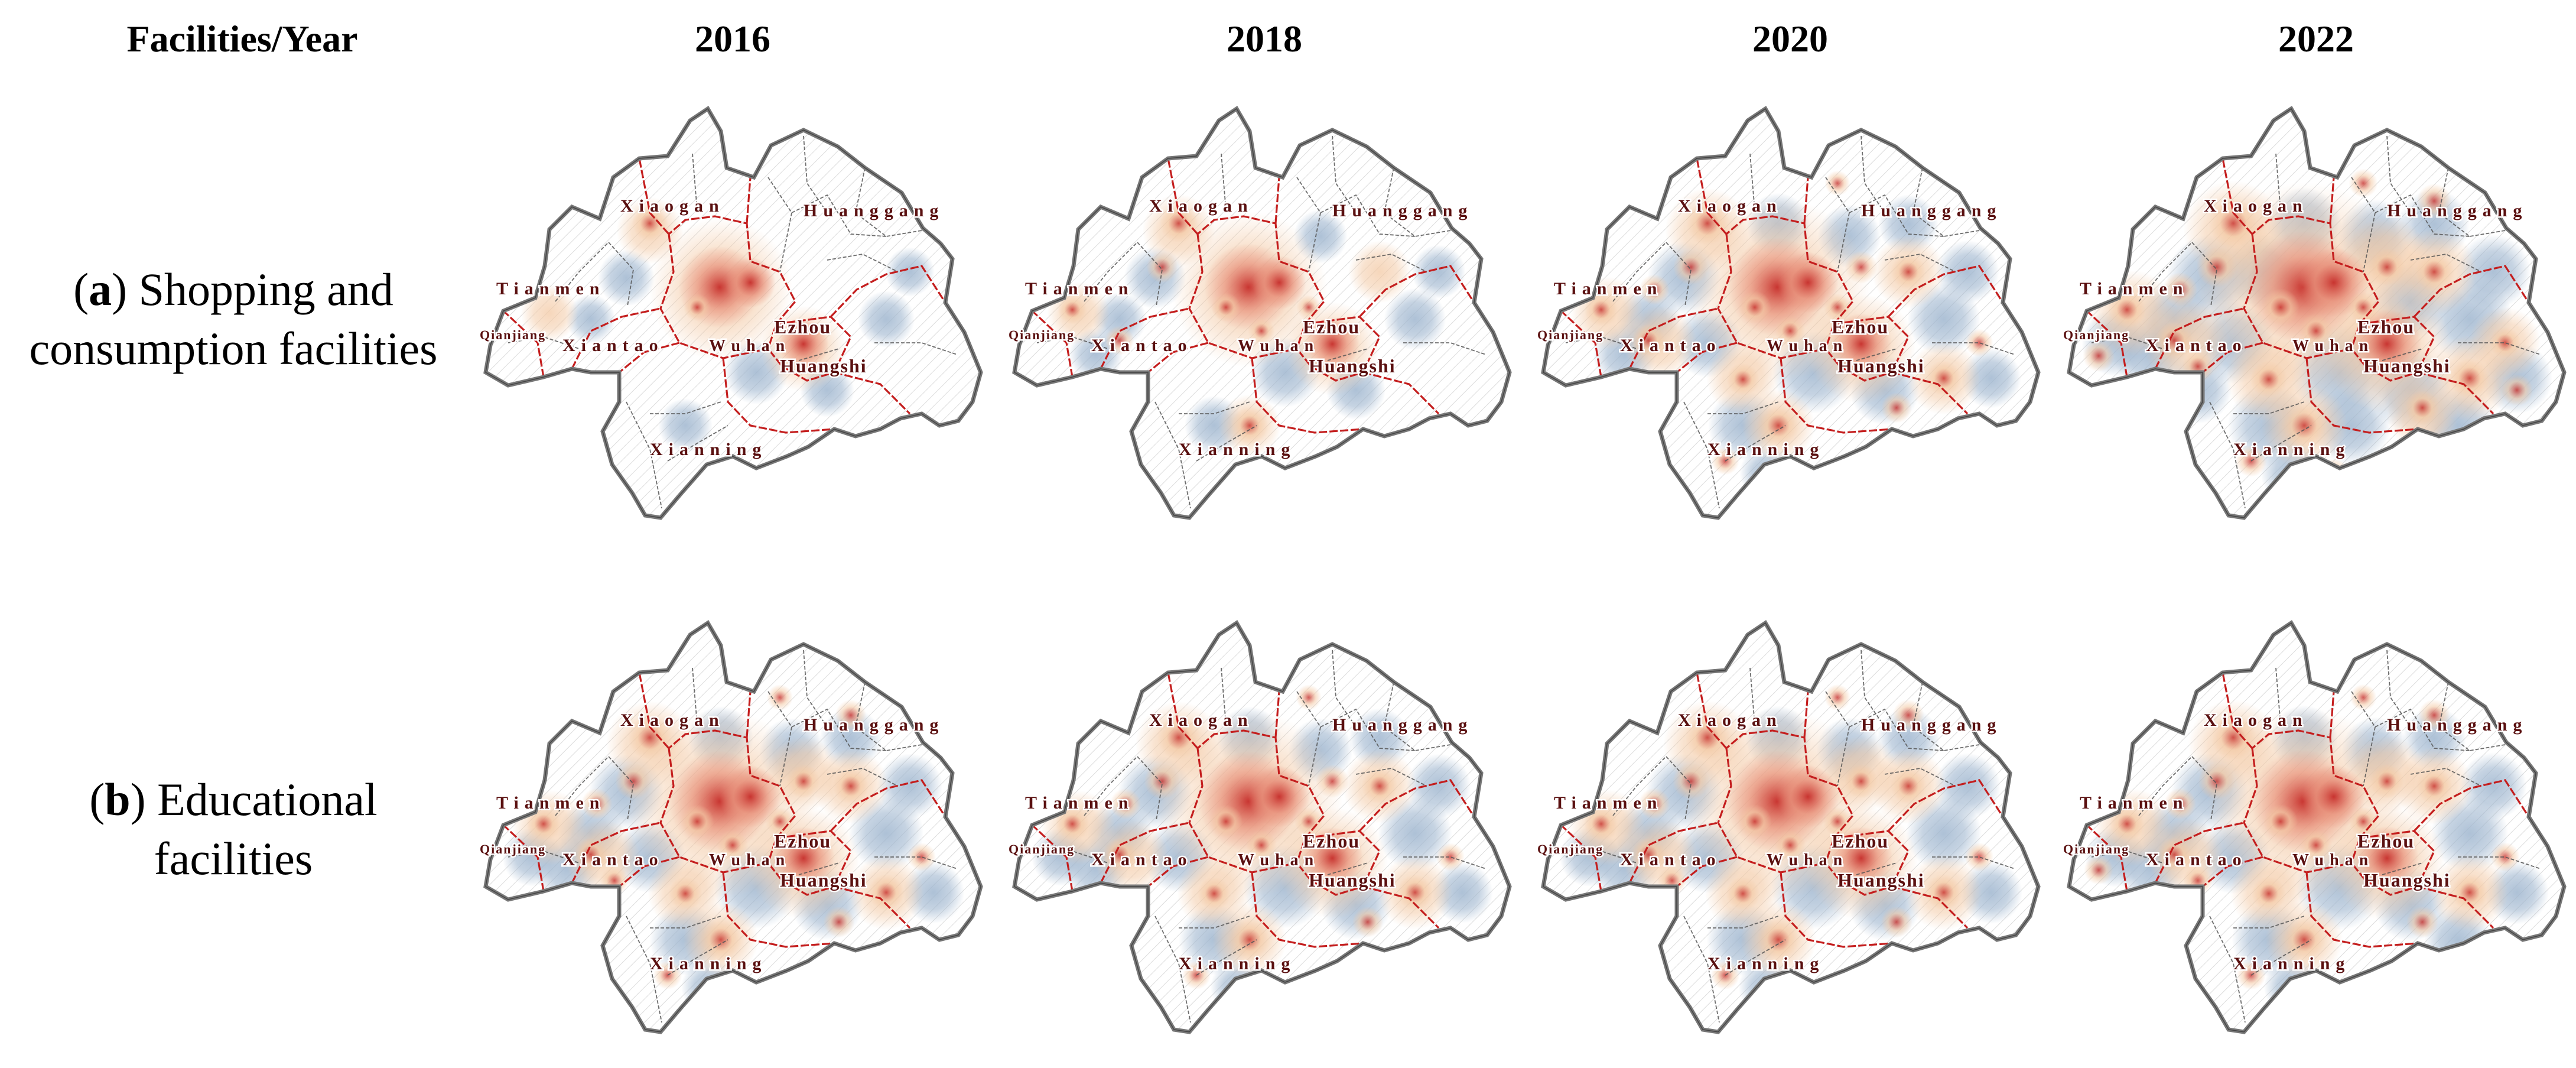 Image resolution: width=2576 pixels, height=1068 pixels. Describe the element at coordinates (1790, 39) in the screenshot. I see `column-header-year-2020: 2020` at that location.